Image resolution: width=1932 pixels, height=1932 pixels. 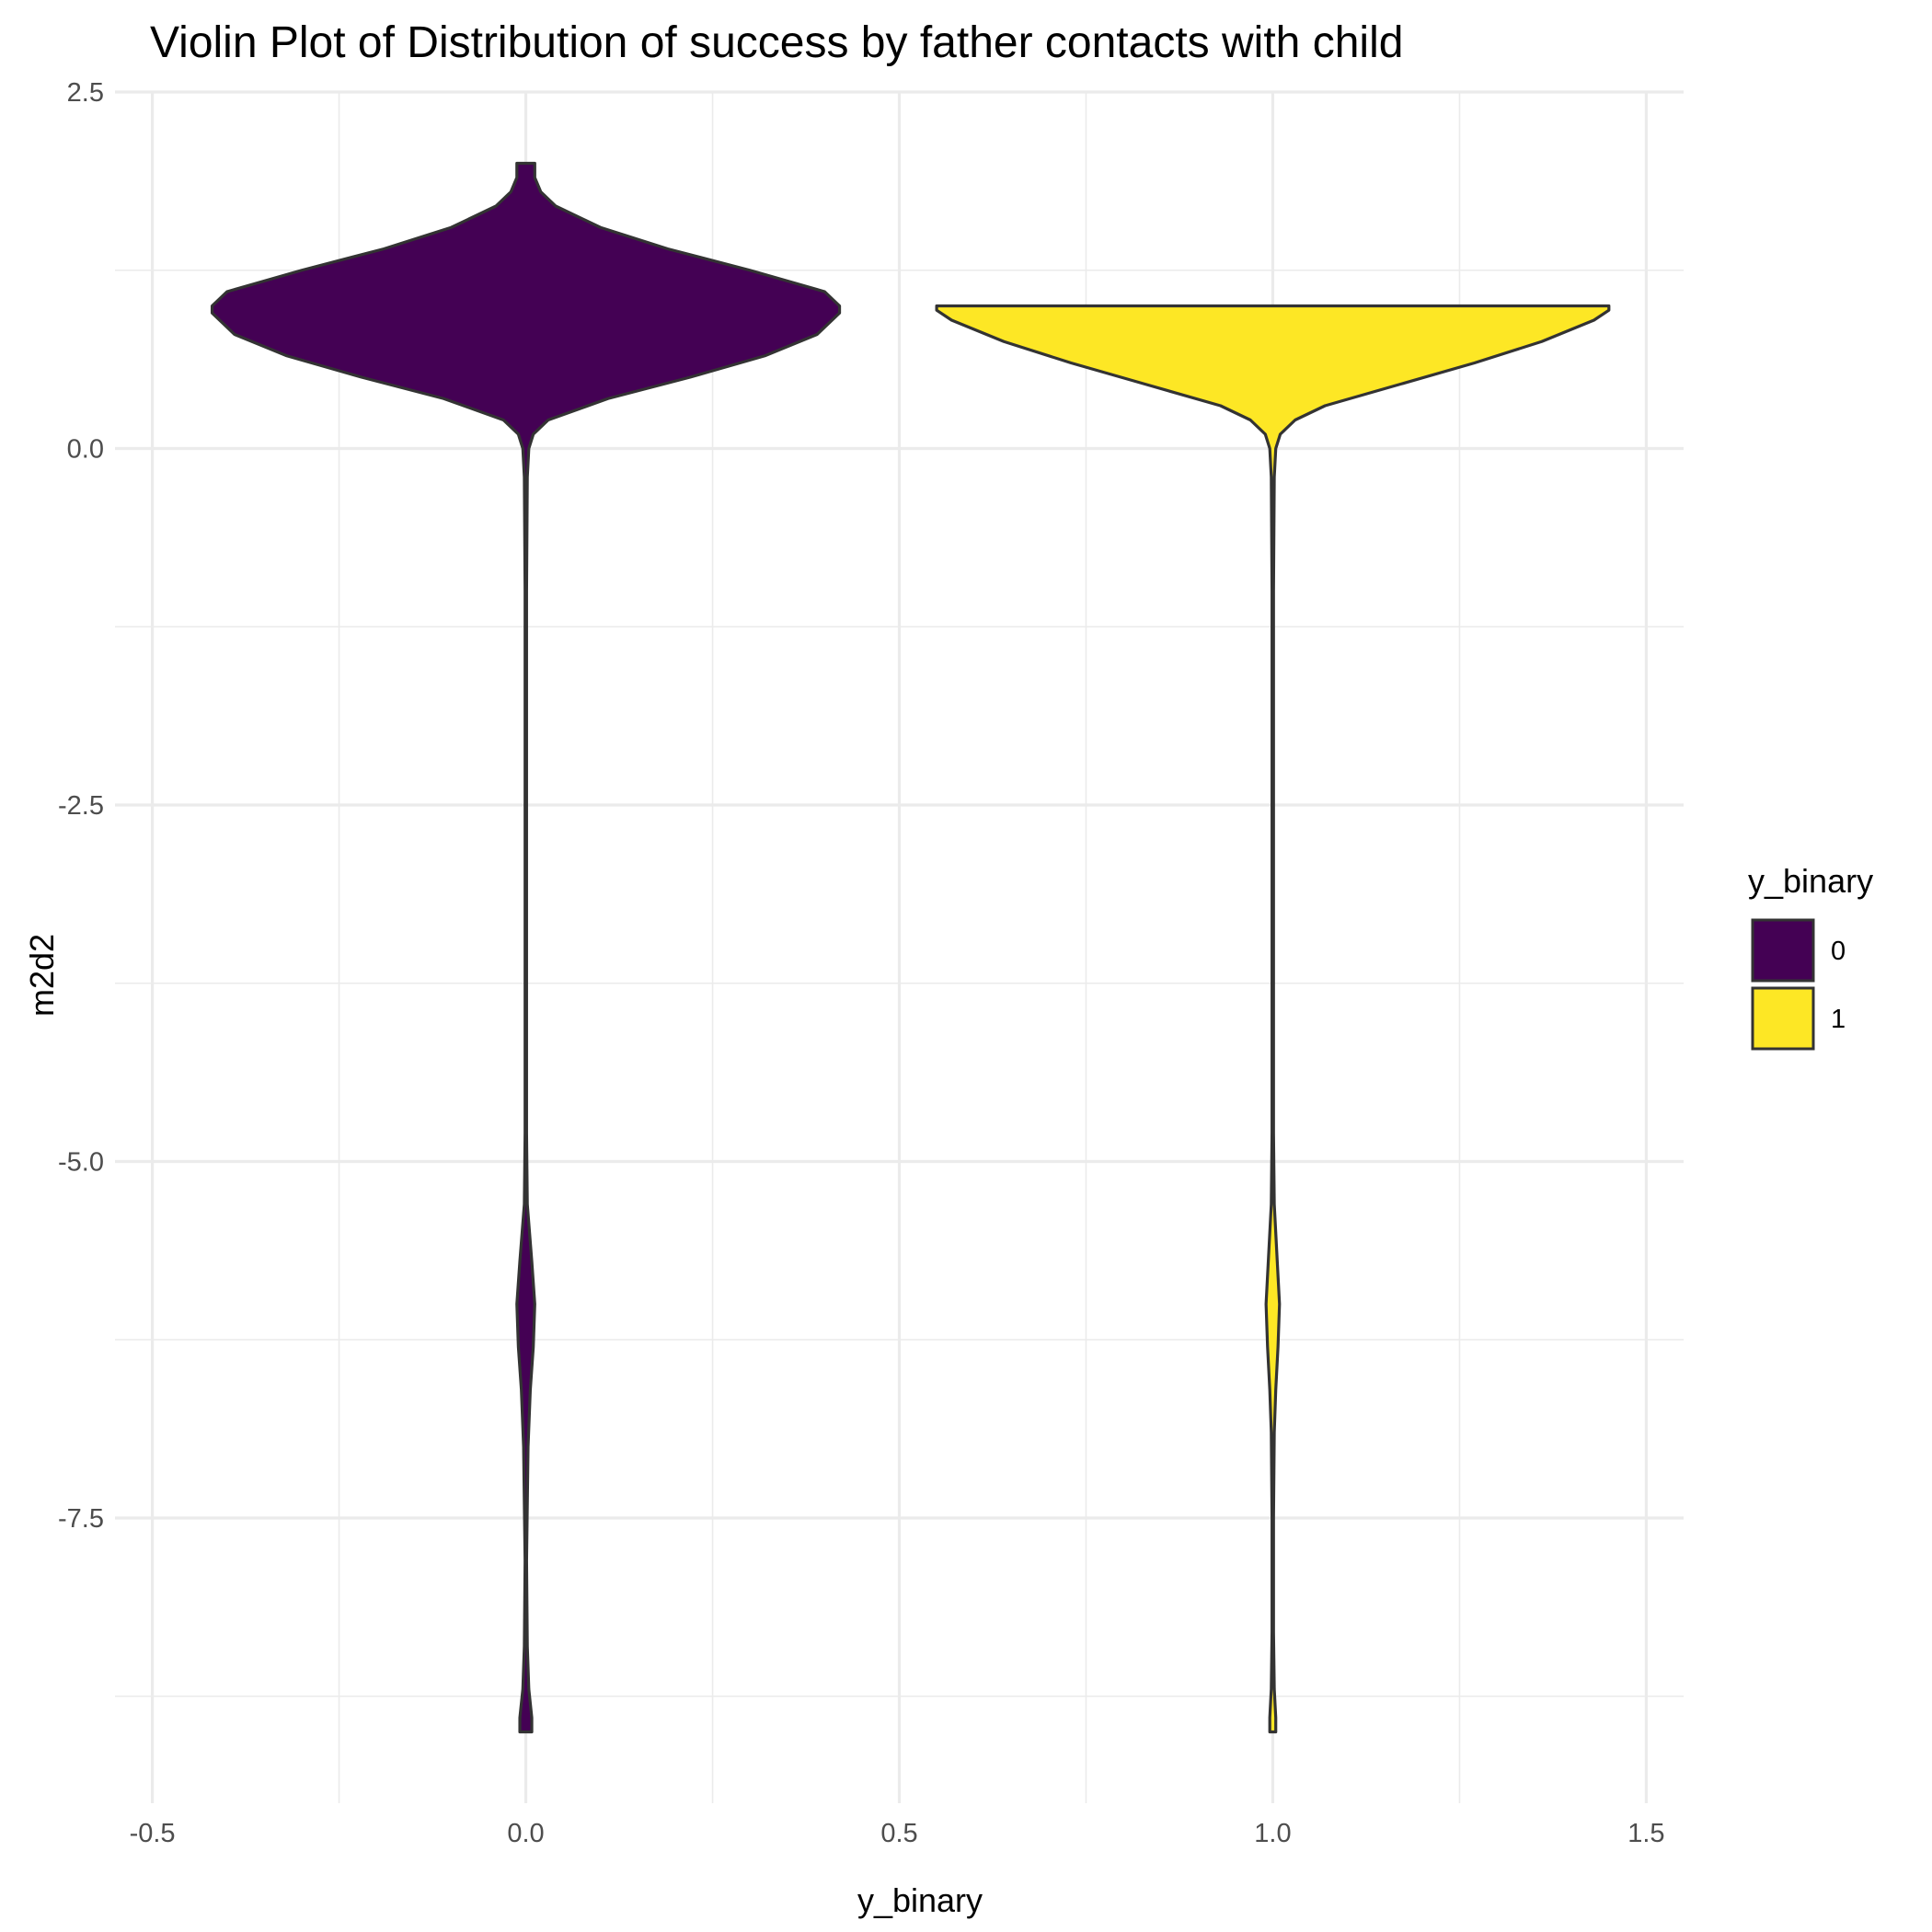 I want to click on legend-title: y_binary, so click(x=1810, y=881).